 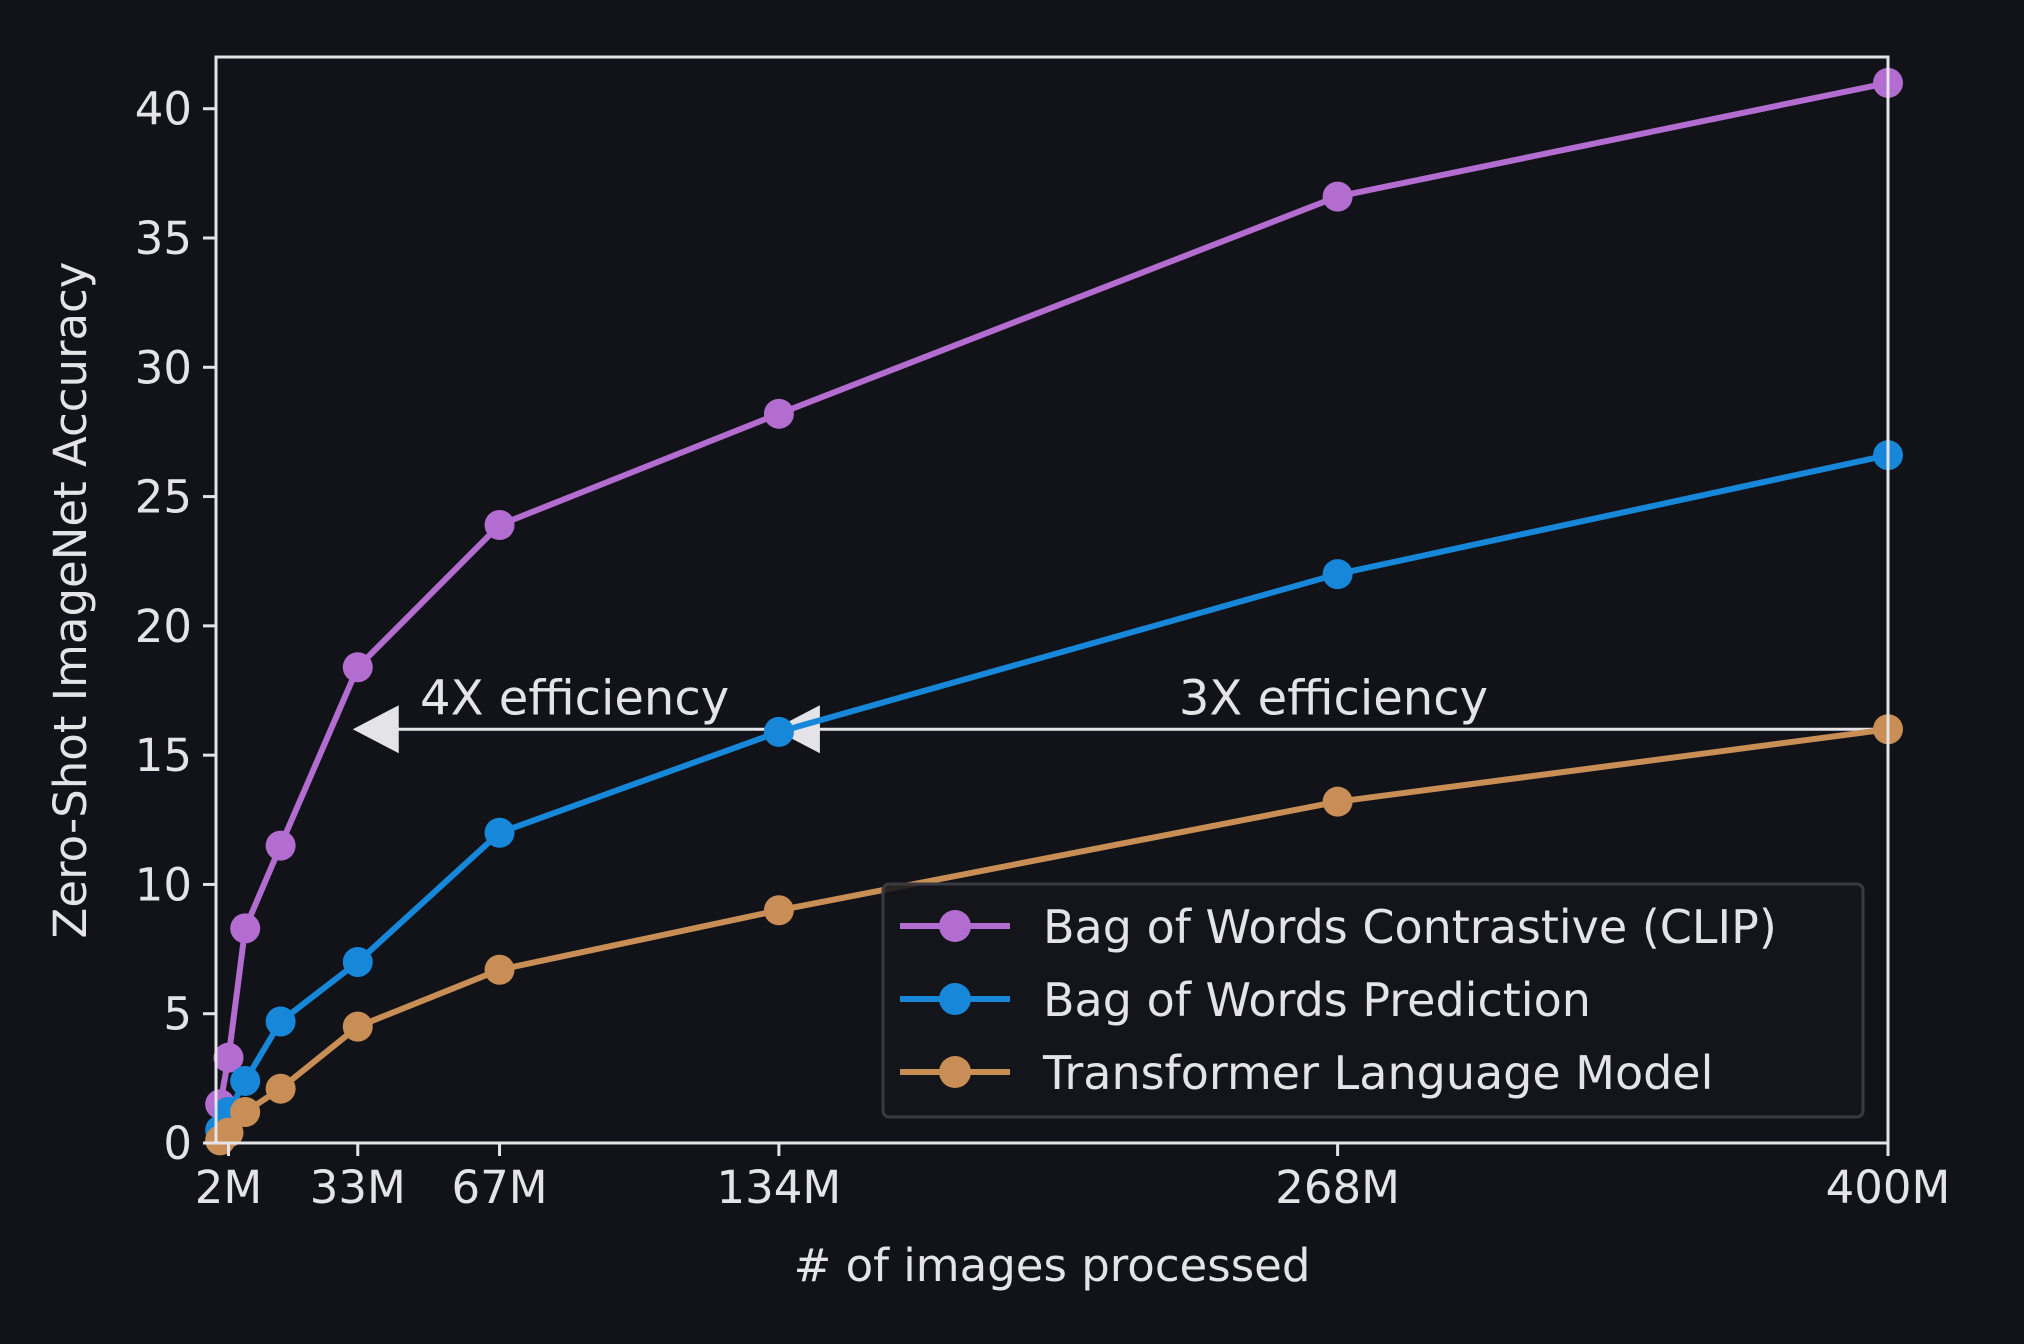 I want to click on x-tick-label: 400M, so click(x=1888, y=1187).